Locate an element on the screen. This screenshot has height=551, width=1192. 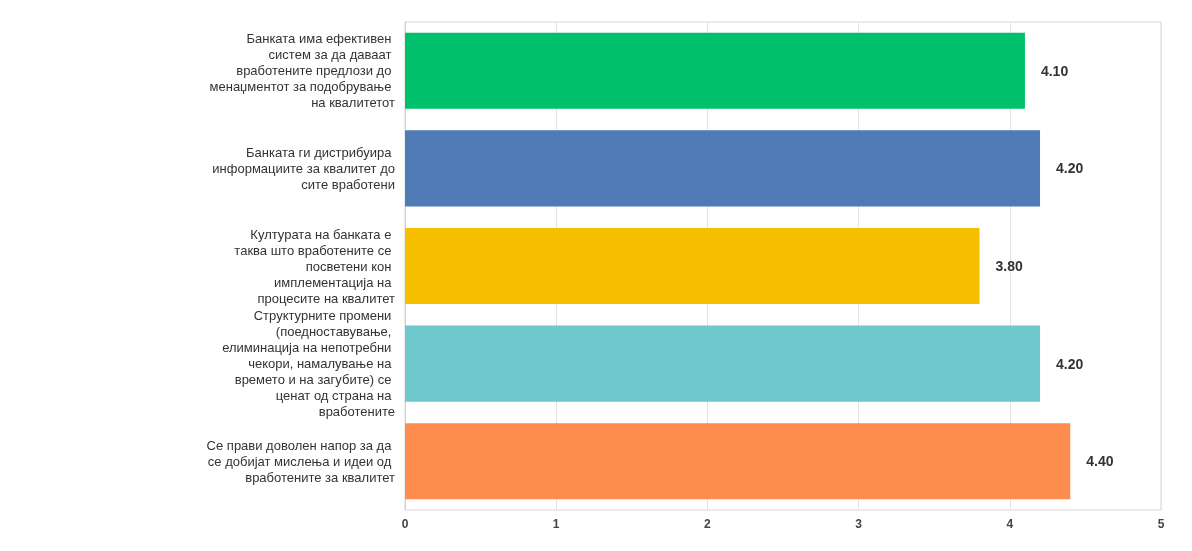
x-tick-label: 0 is located at coordinates (405, 524).